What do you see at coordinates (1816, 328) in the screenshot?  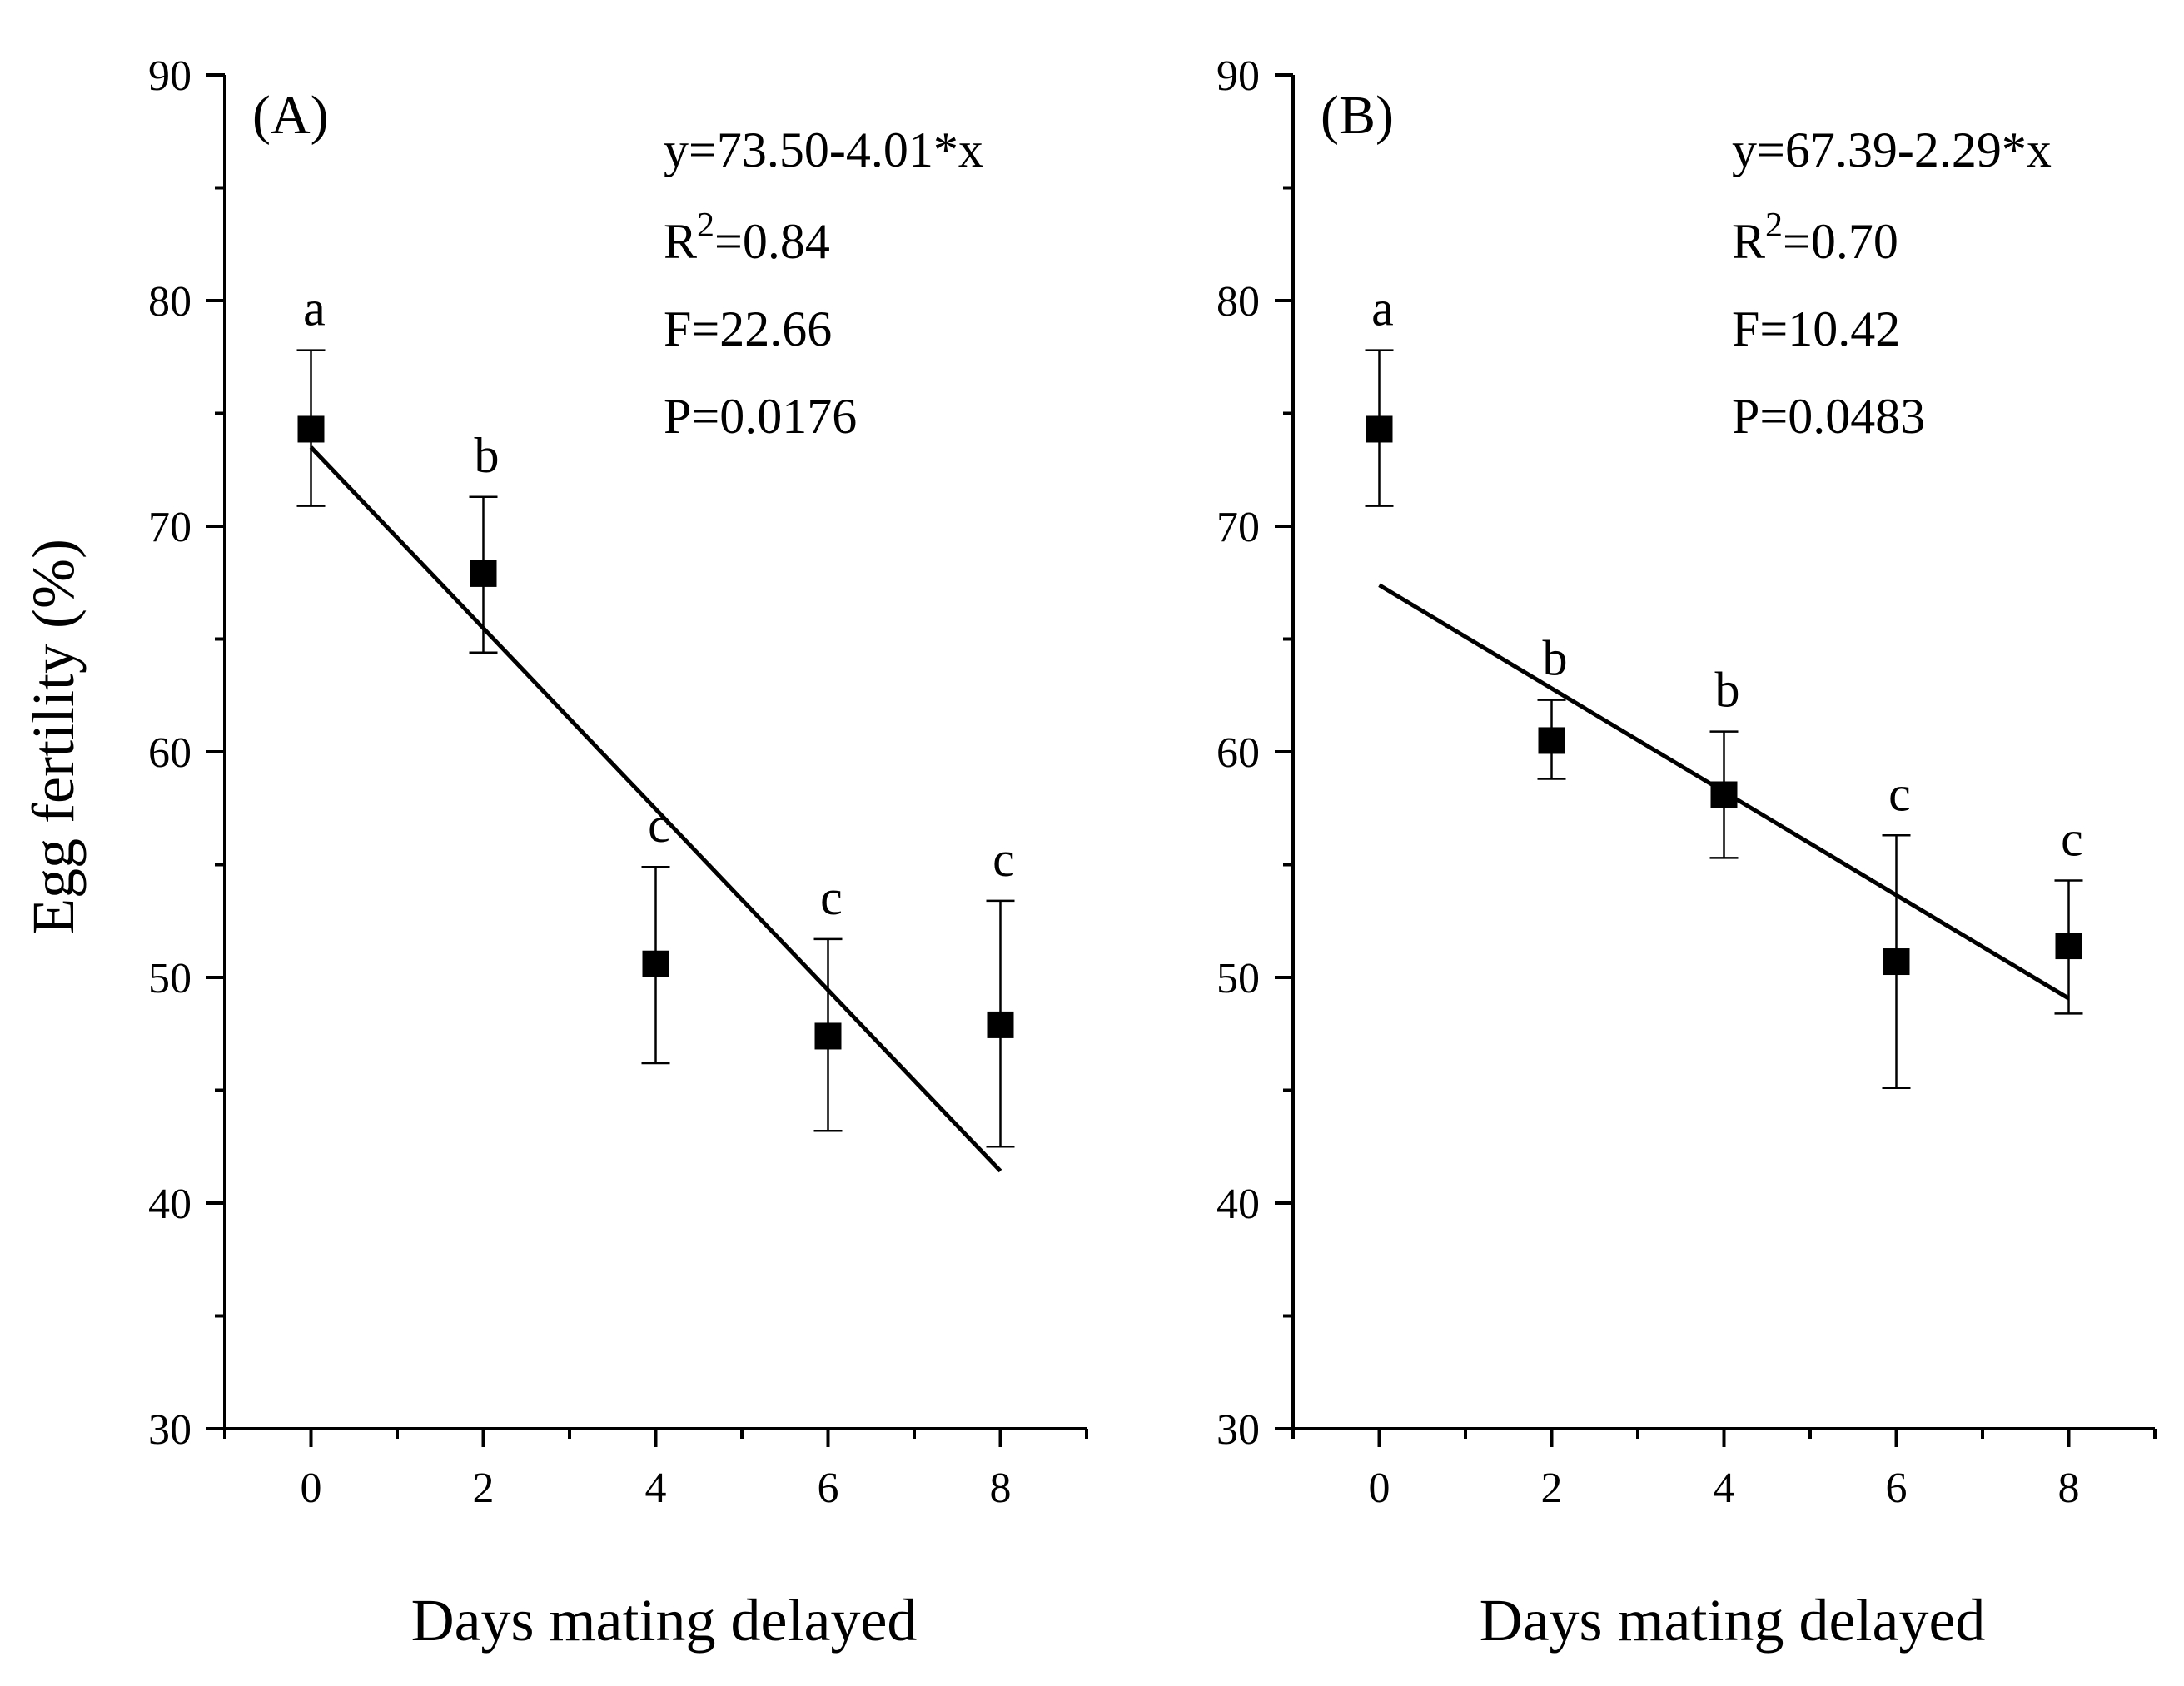 I see `f-statistic: F=10.42` at bounding box center [1816, 328].